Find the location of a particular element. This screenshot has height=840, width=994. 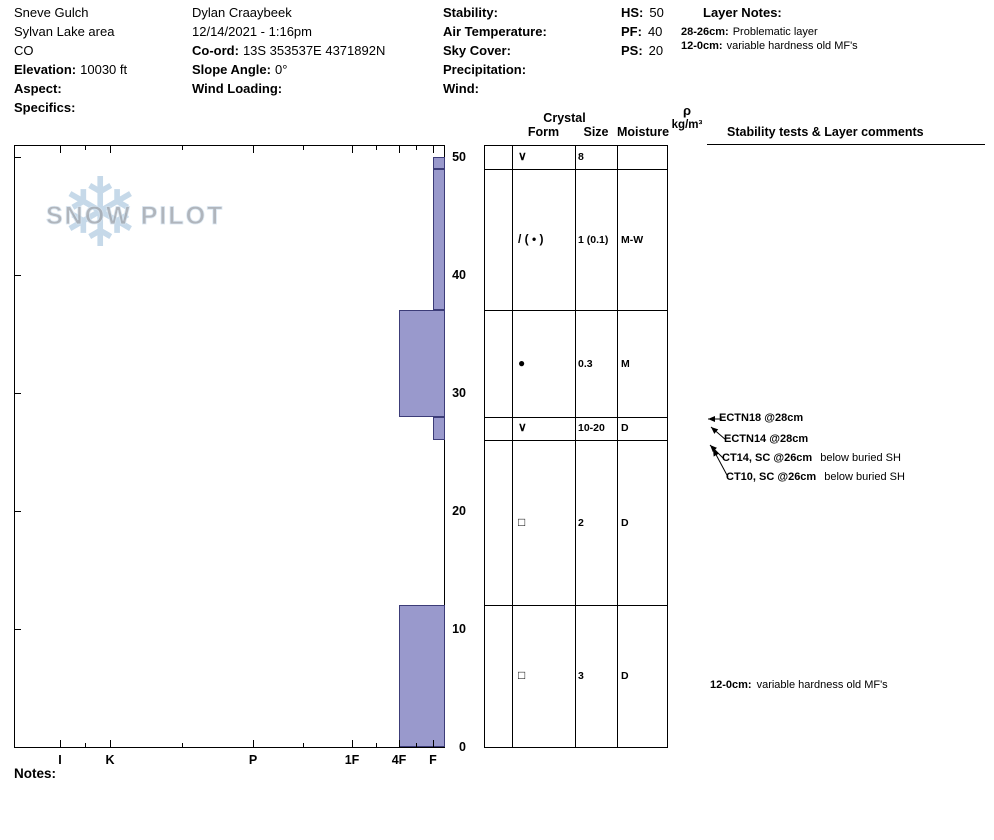

hardness-axis-label: F is located at coordinates (433, 760).